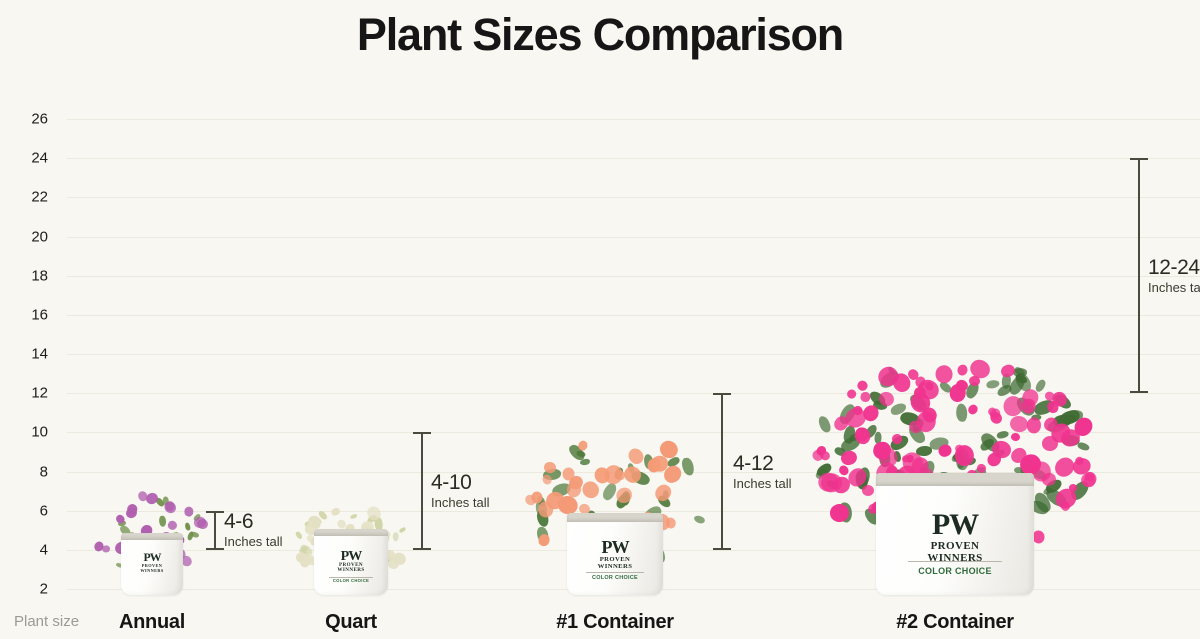 Image resolution: width=1200 pixels, height=639 pixels. I want to click on page-title: Plant Sizes Comparison, so click(600, 34).